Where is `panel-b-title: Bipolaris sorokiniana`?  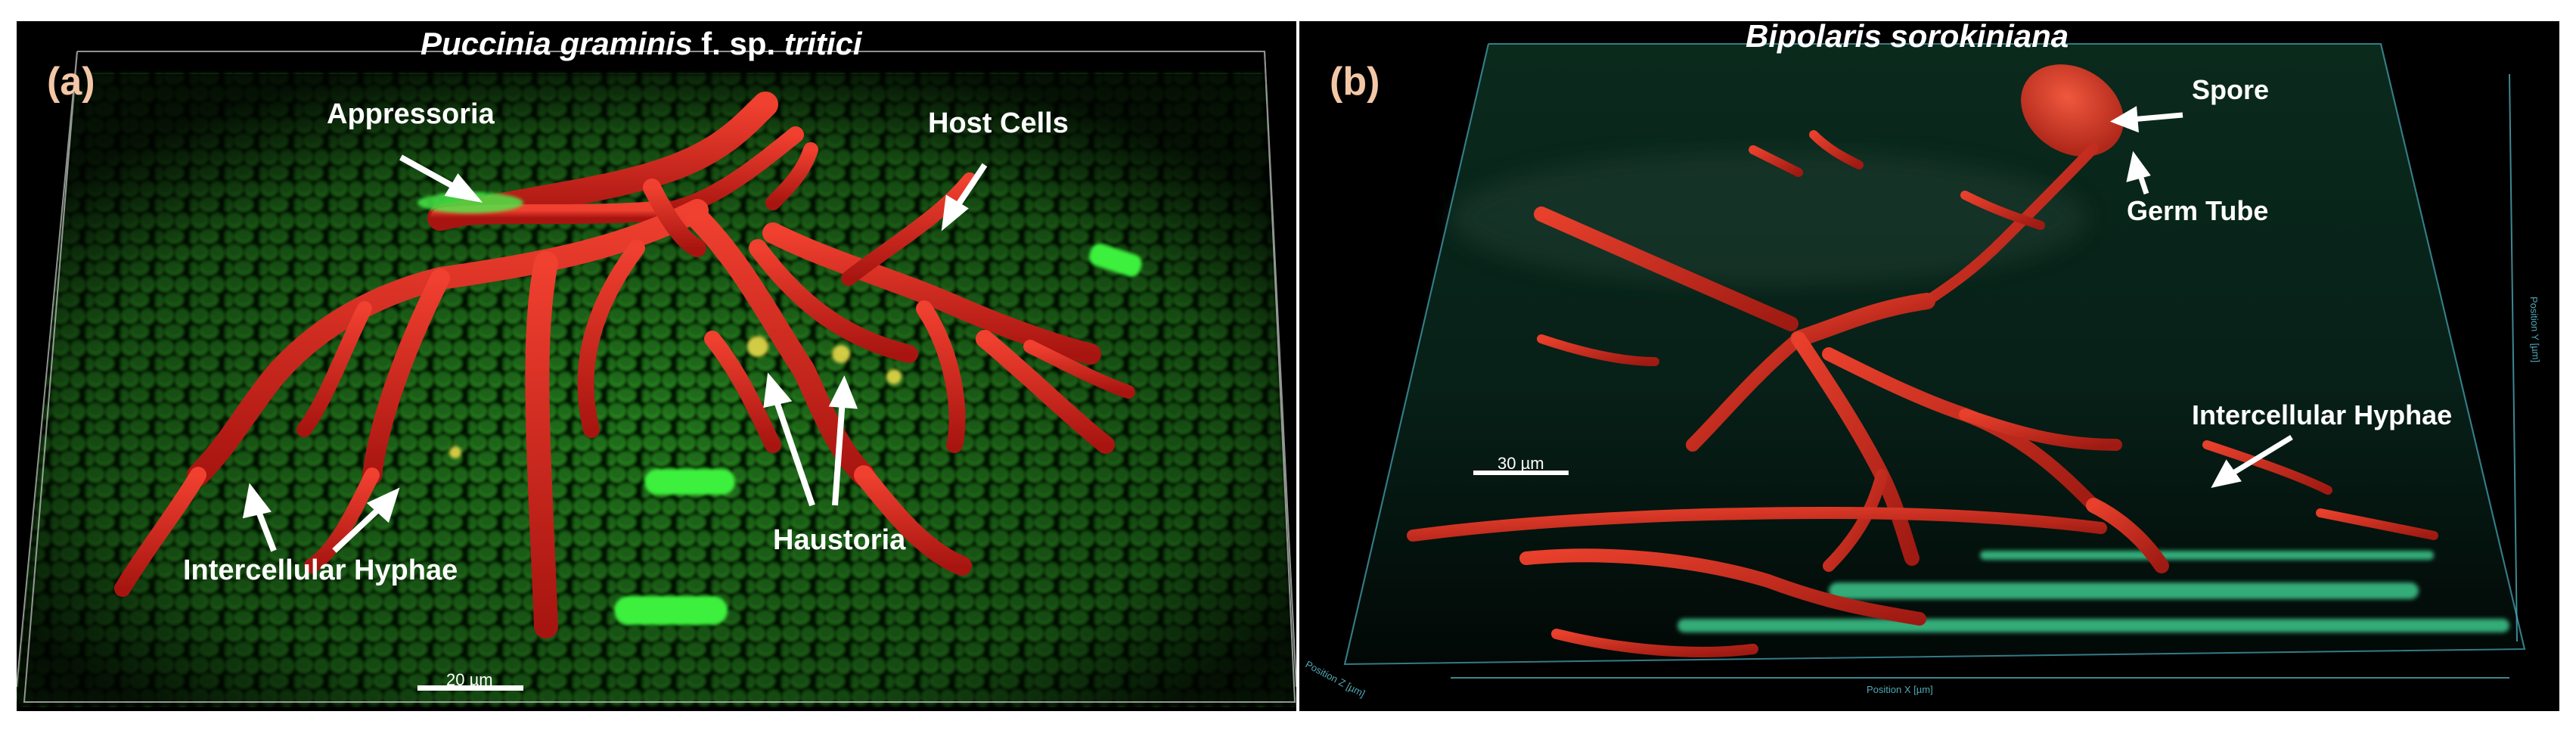 panel-b-title: Bipolaris sorokiniana is located at coordinates (1907, 37).